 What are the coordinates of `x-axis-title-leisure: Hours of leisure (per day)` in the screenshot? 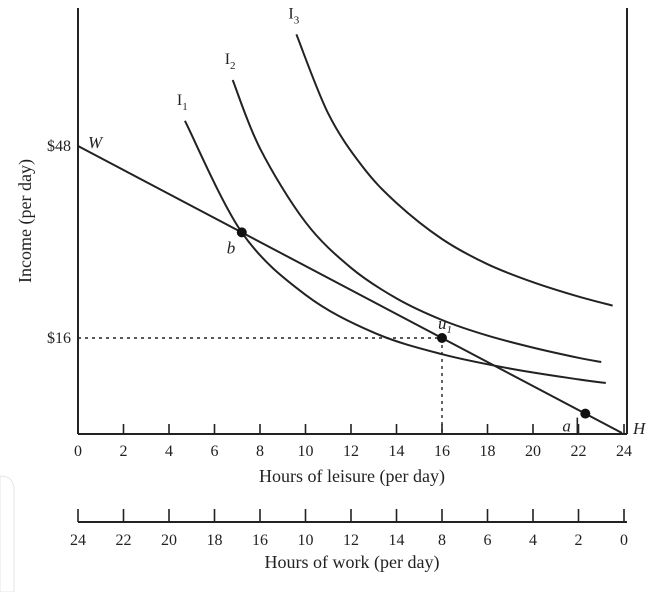 It's located at (352, 476).